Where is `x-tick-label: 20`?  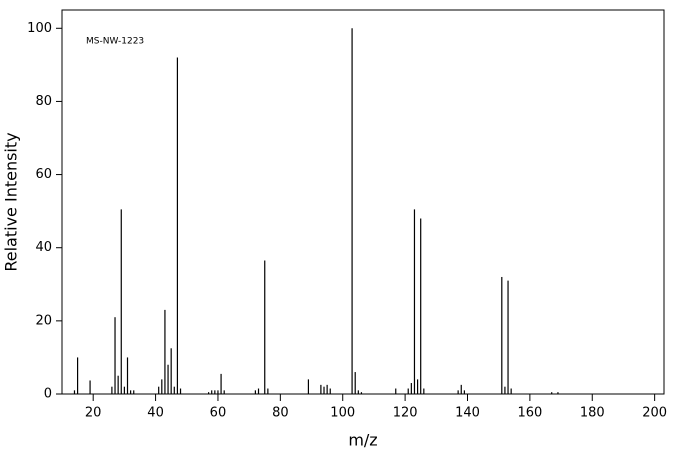 x-tick-label: 20 is located at coordinates (93, 413).